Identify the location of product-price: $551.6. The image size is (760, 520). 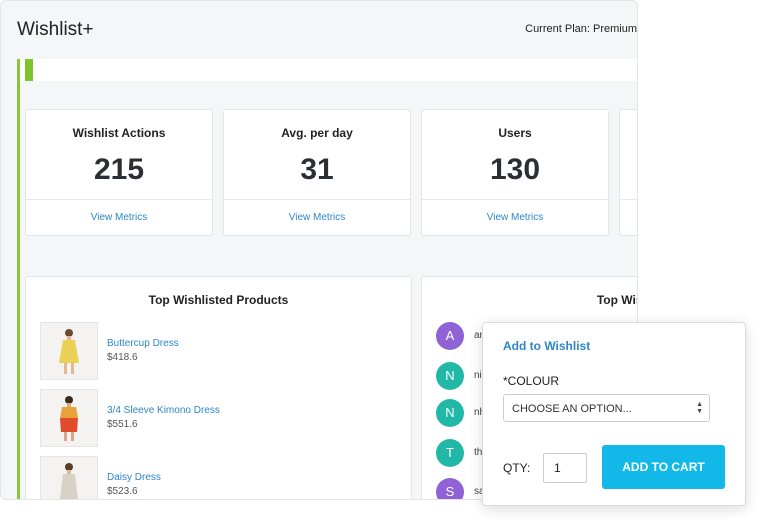
(122, 424).